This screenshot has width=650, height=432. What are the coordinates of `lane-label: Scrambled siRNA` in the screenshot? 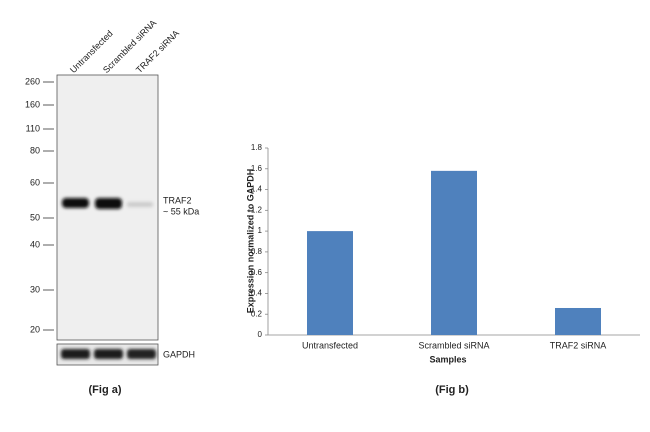 It's located at (129, 46).